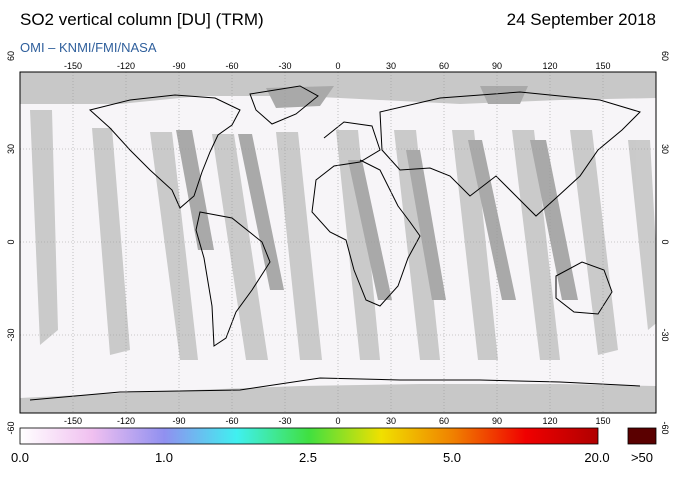 The height and width of the screenshot is (480, 676). I want to click on lat-tick-right: 30, so click(665, 149).